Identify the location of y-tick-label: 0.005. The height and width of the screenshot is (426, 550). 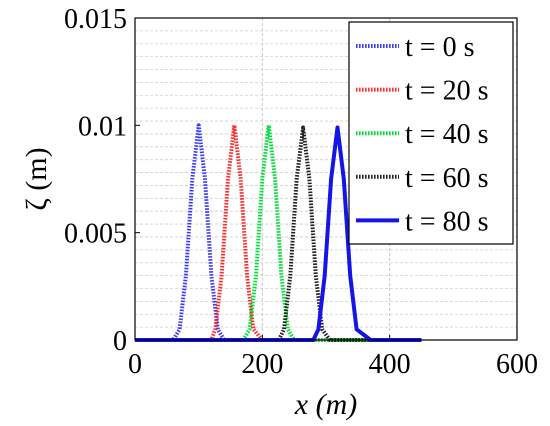
(95, 234).